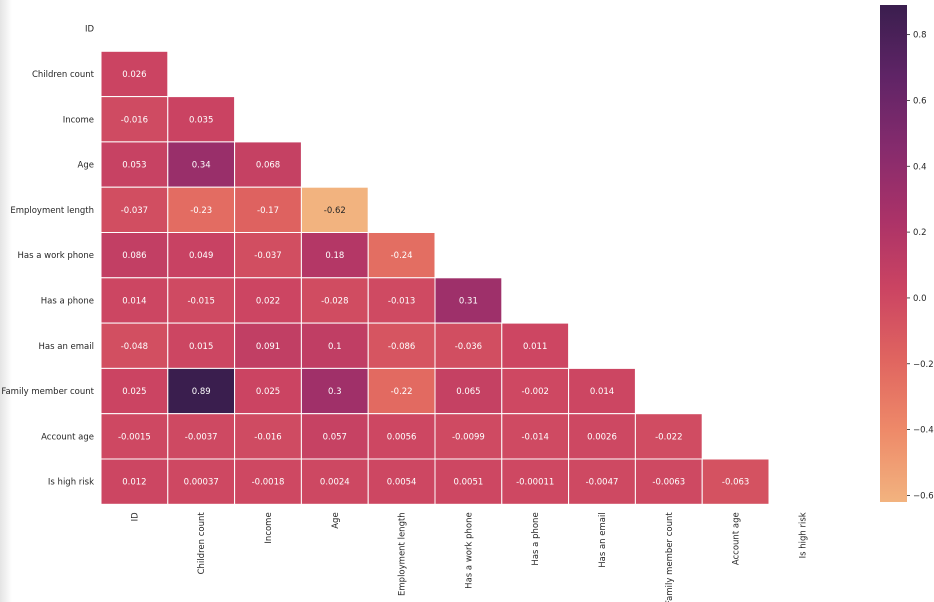 The image size is (934, 602). I want to click on colorbar-tick-label: −0.4, so click(923, 431).